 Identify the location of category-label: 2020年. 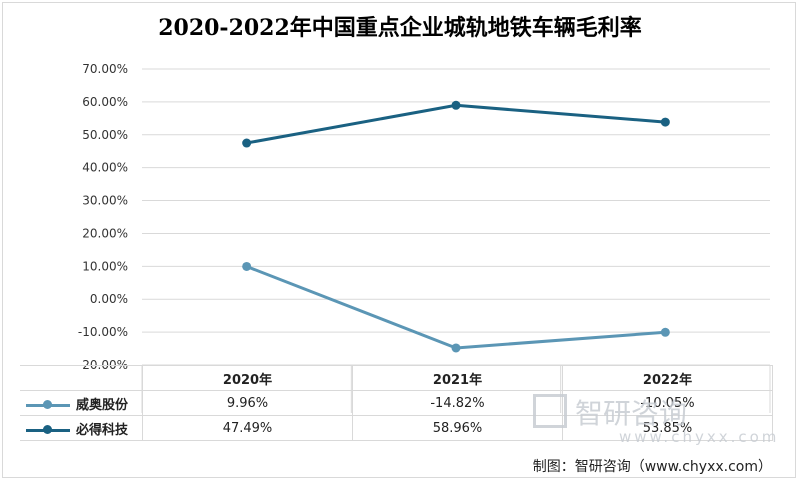
(247, 378).